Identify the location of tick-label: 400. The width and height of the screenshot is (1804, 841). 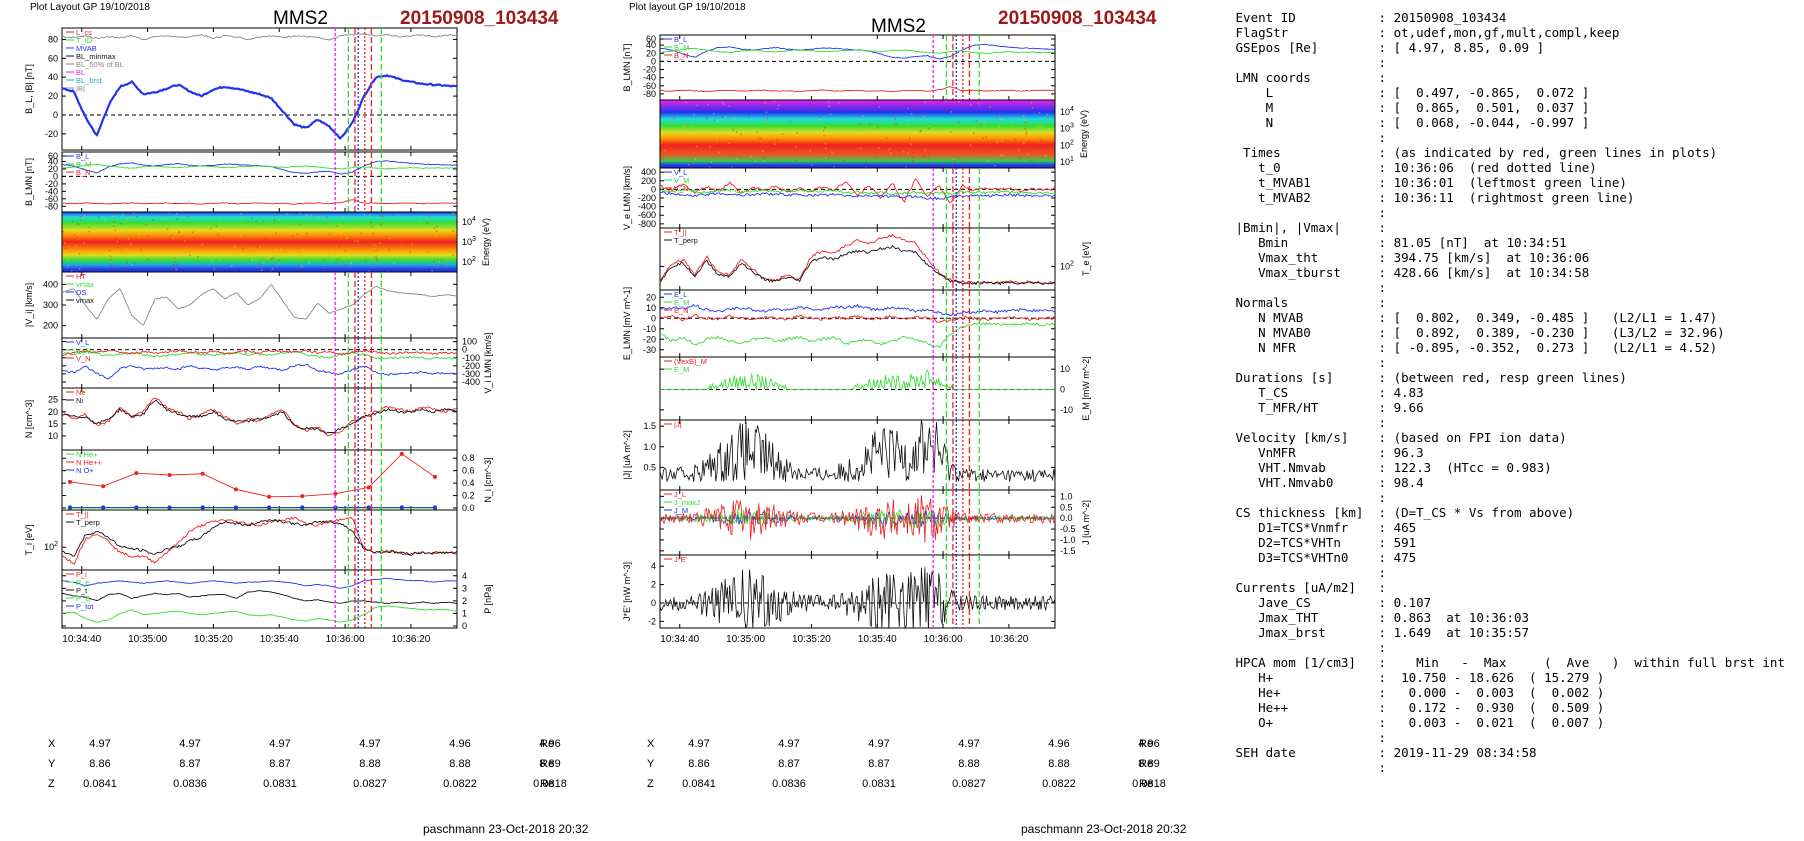
(648, 172).